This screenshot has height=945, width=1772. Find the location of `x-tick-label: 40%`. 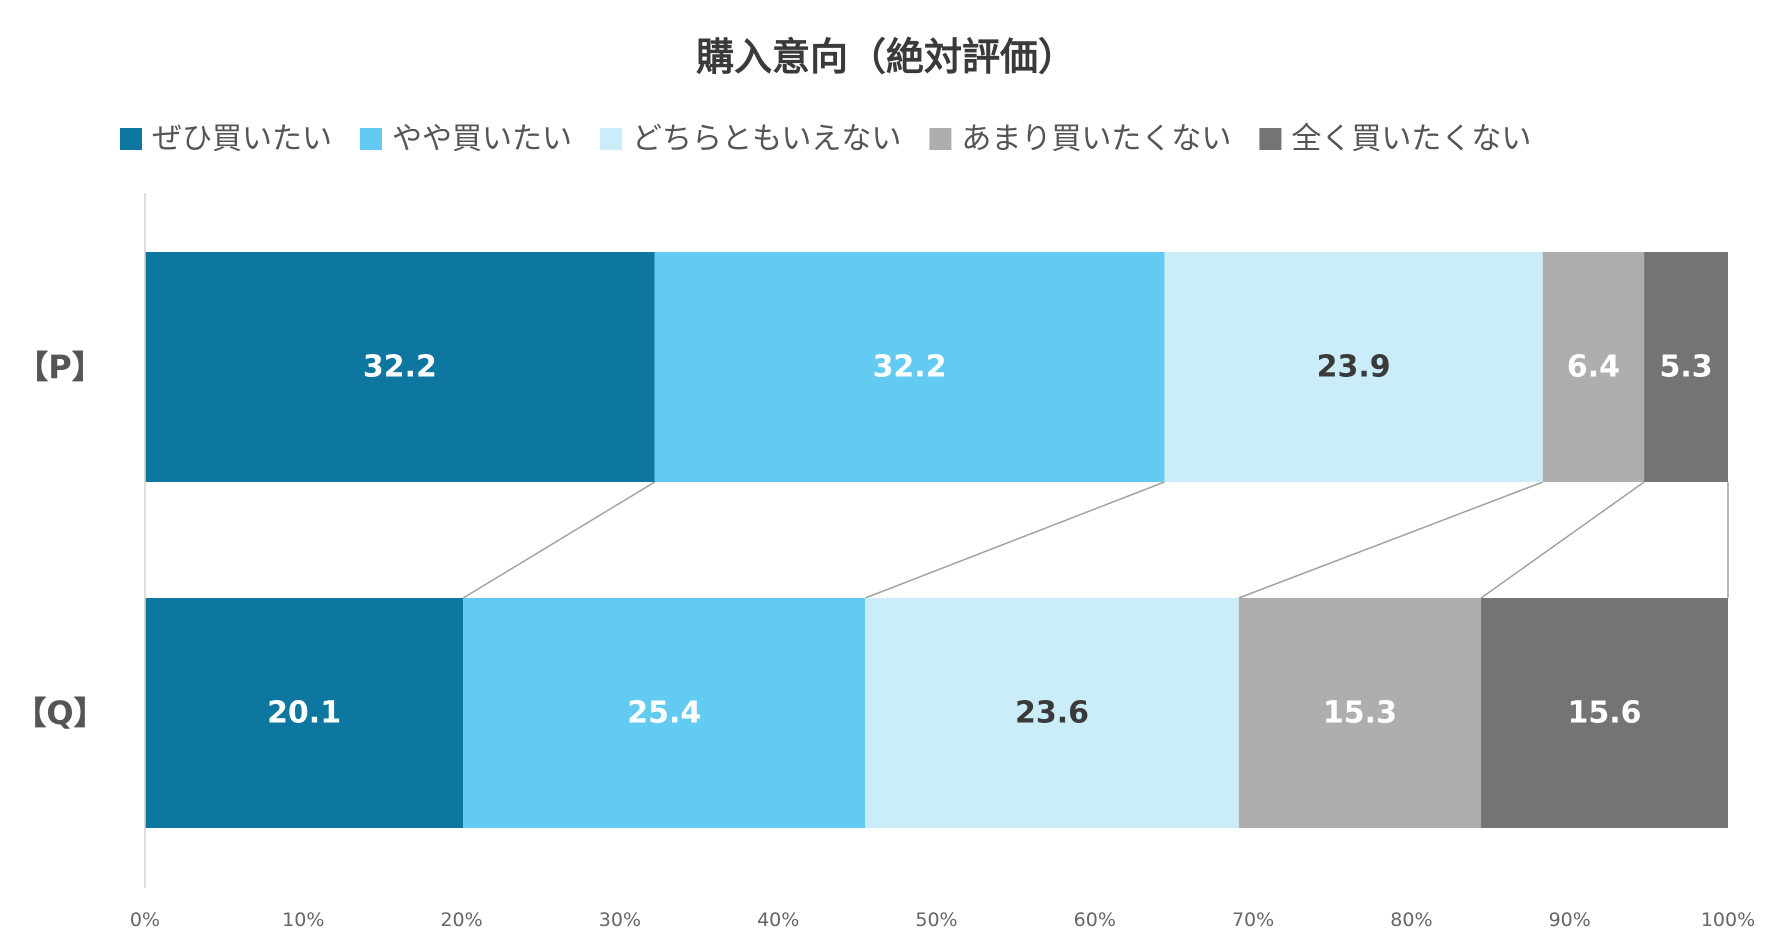

x-tick-label: 40% is located at coordinates (778, 920).